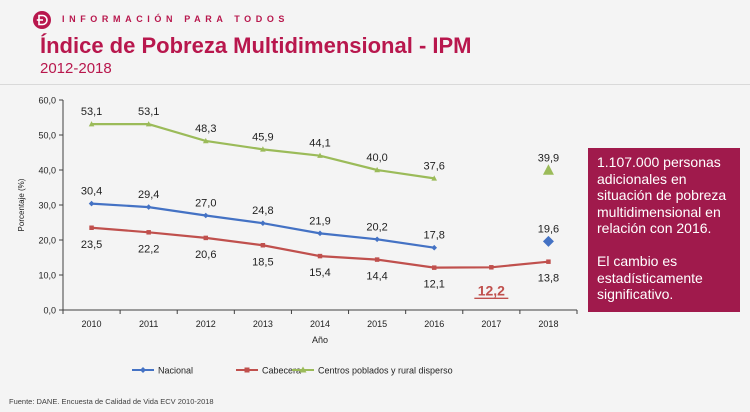 The height and width of the screenshot is (412, 750). What do you see at coordinates (47, 136) in the screenshot?
I see `y-tick-label: 50,0` at bounding box center [47, 136].